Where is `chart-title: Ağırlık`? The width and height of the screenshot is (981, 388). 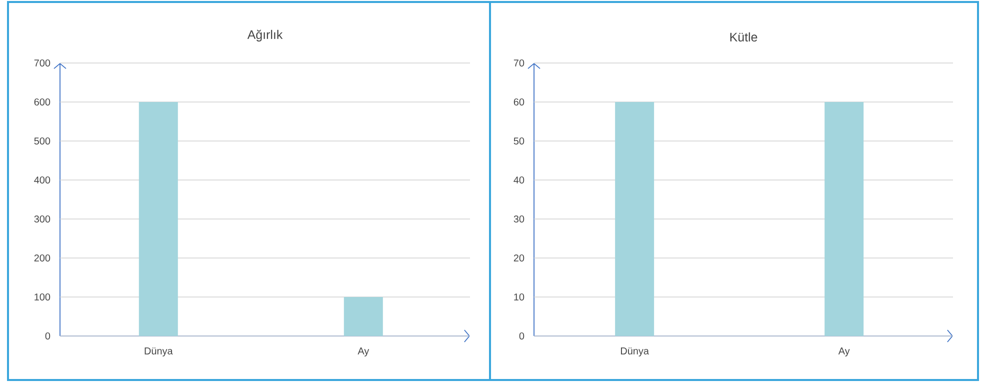
chart-title: Ağırlık is located at coordinates (265, 36).